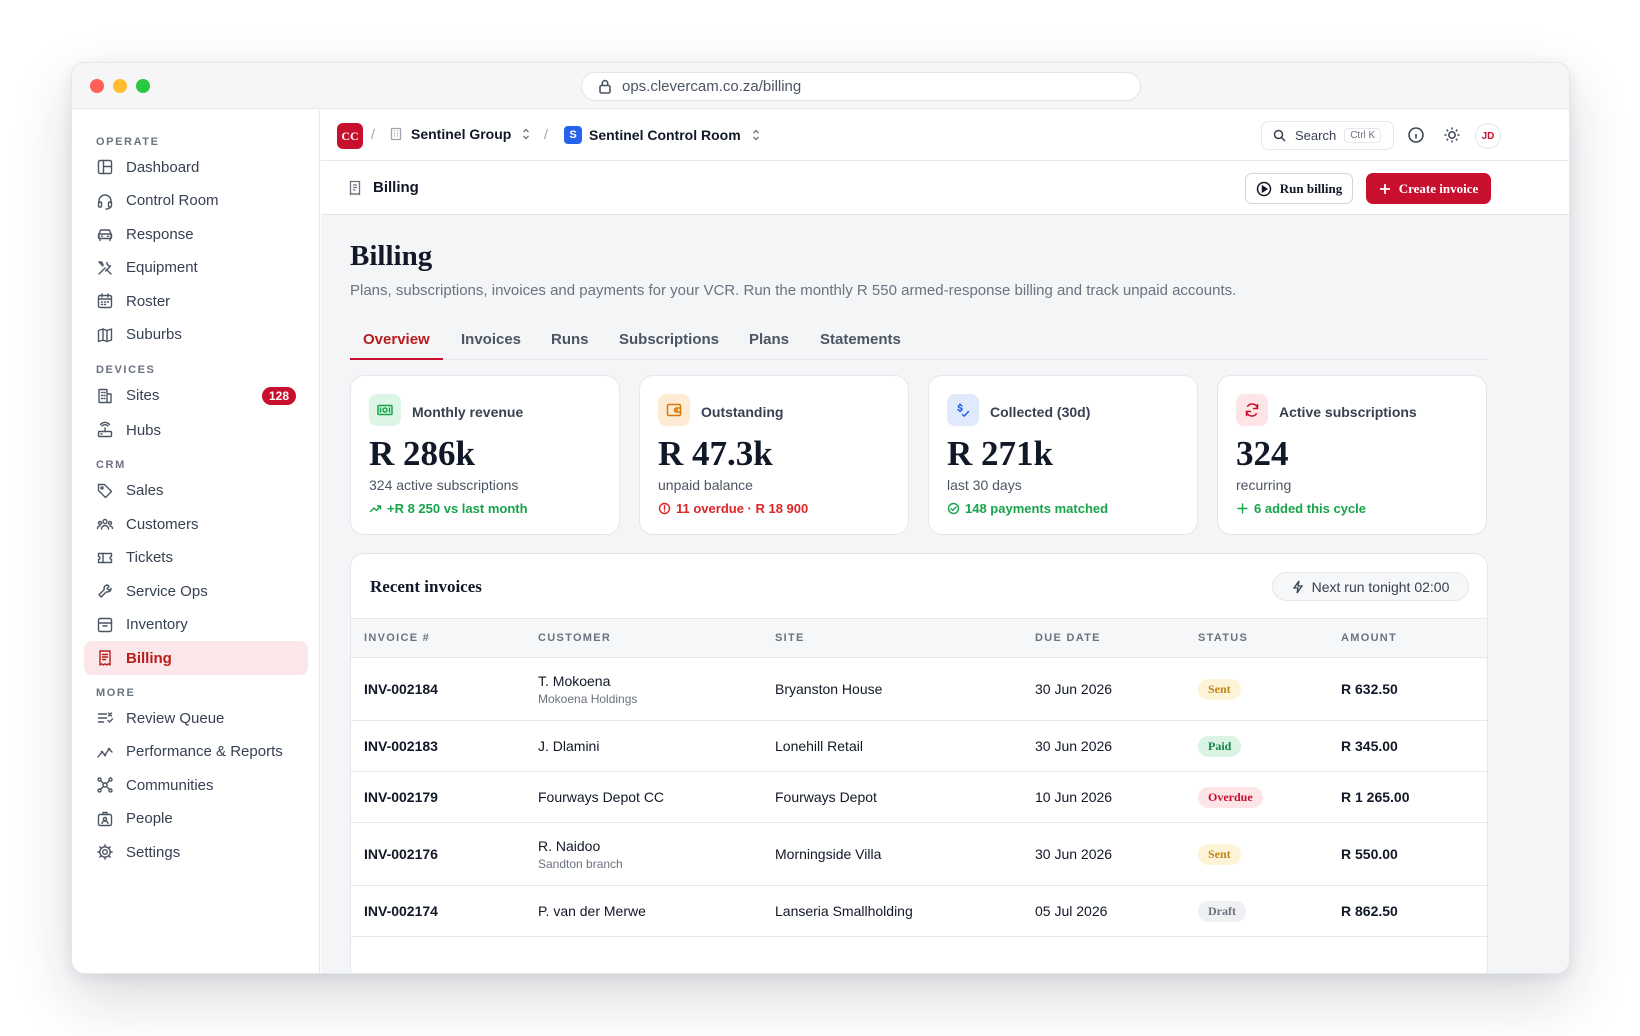  What do you see at coordinates (819, 745) in the screenshot?
I see `site-name: Lonehill Retail` at bounding box center [819, 745].